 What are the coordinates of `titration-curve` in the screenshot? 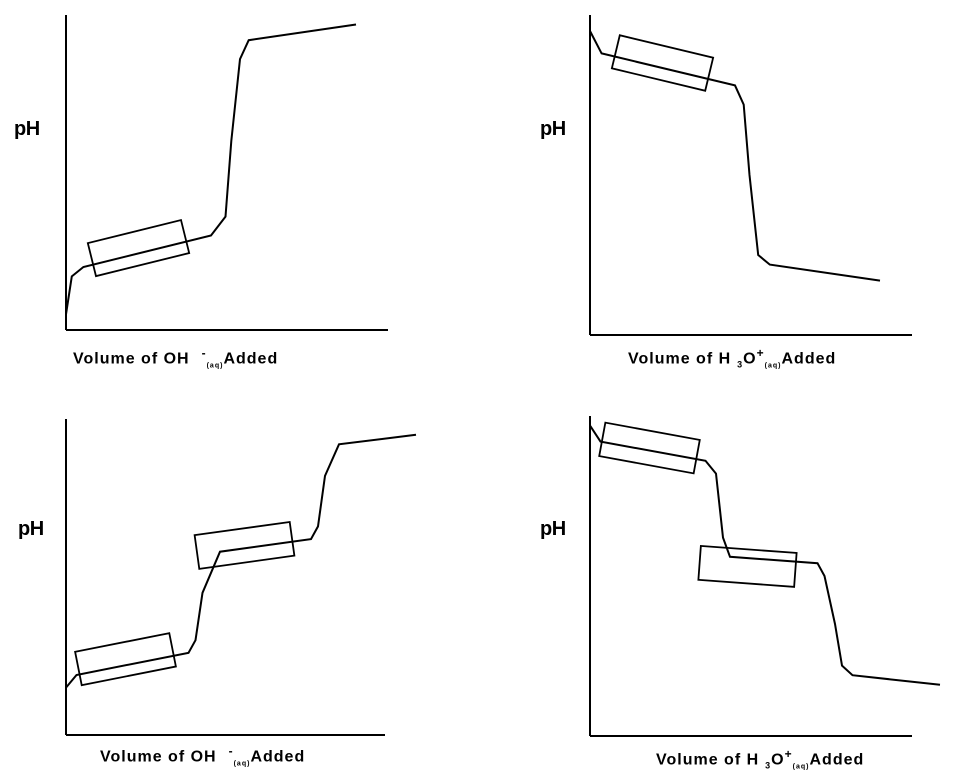 It's located at (735, 156).